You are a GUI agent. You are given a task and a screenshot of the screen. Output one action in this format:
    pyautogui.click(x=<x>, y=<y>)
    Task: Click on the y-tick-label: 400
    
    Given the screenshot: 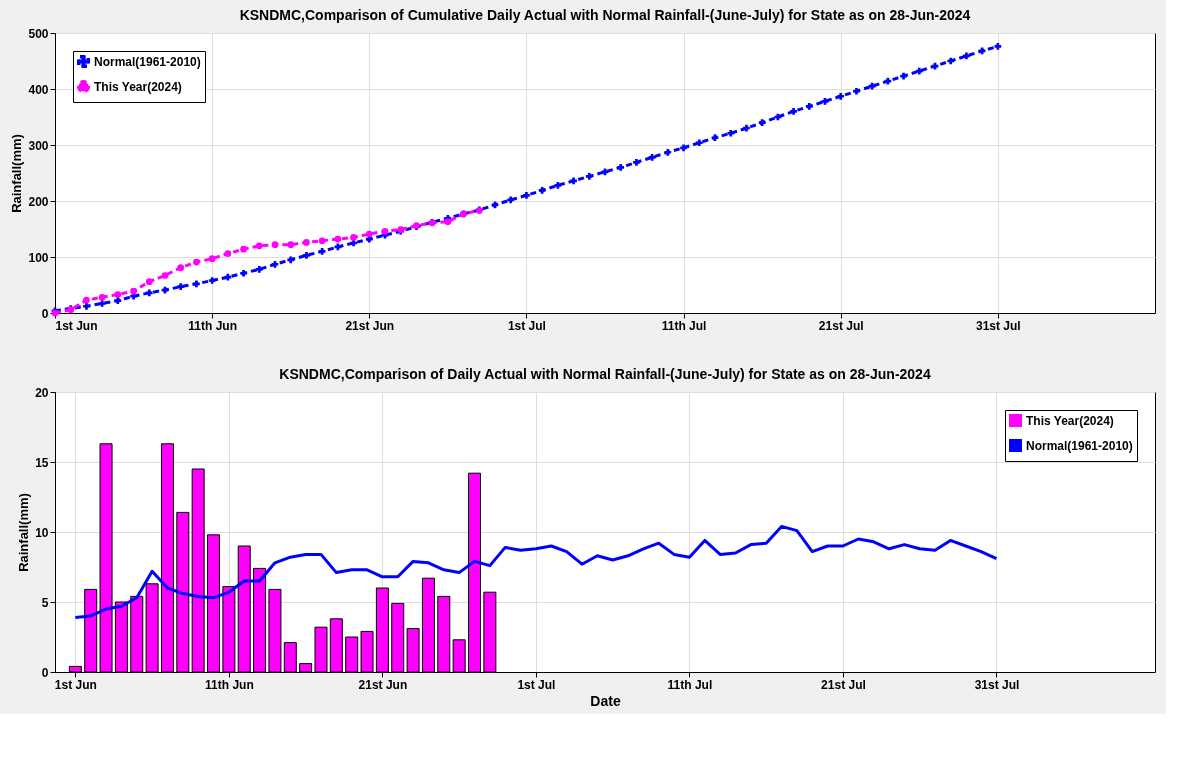 What is the action you would take?
    pyautogui.click(x=38, y=89)
    